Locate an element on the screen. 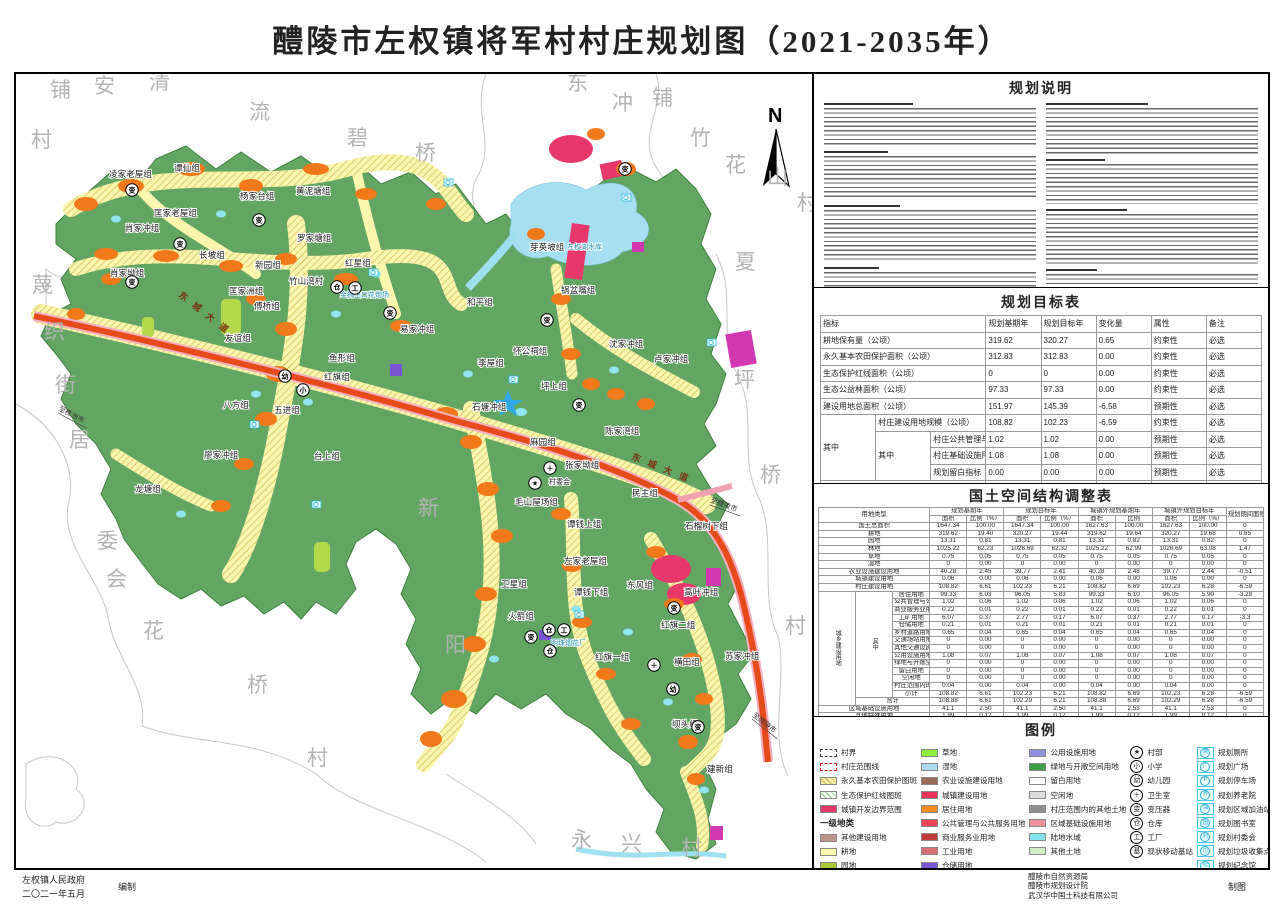 The image size is (1284, 906). table-cell: 备注 is located at coordinates (1234, 324).